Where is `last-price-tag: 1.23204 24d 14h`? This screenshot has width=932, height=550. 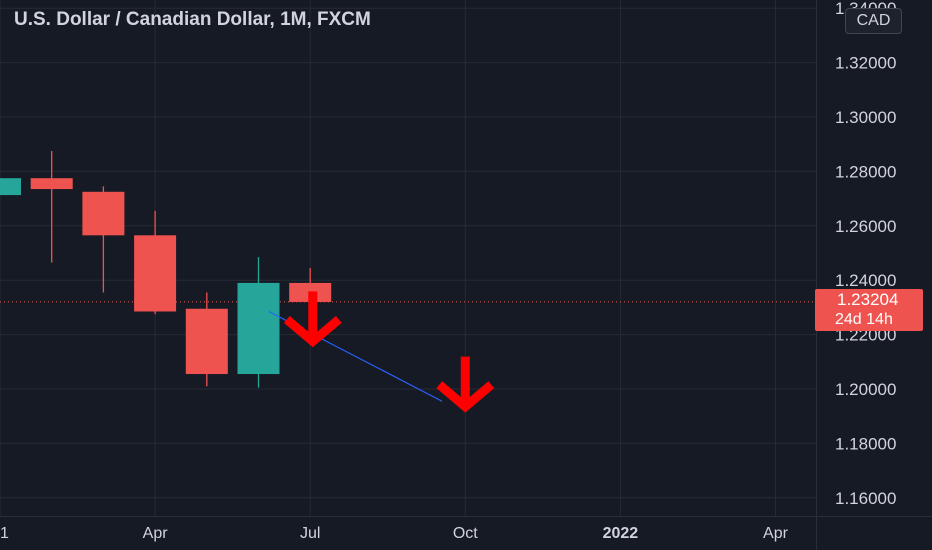 last-price-tag: 1.23204 24d 14h is located at coordinates (869, 310).